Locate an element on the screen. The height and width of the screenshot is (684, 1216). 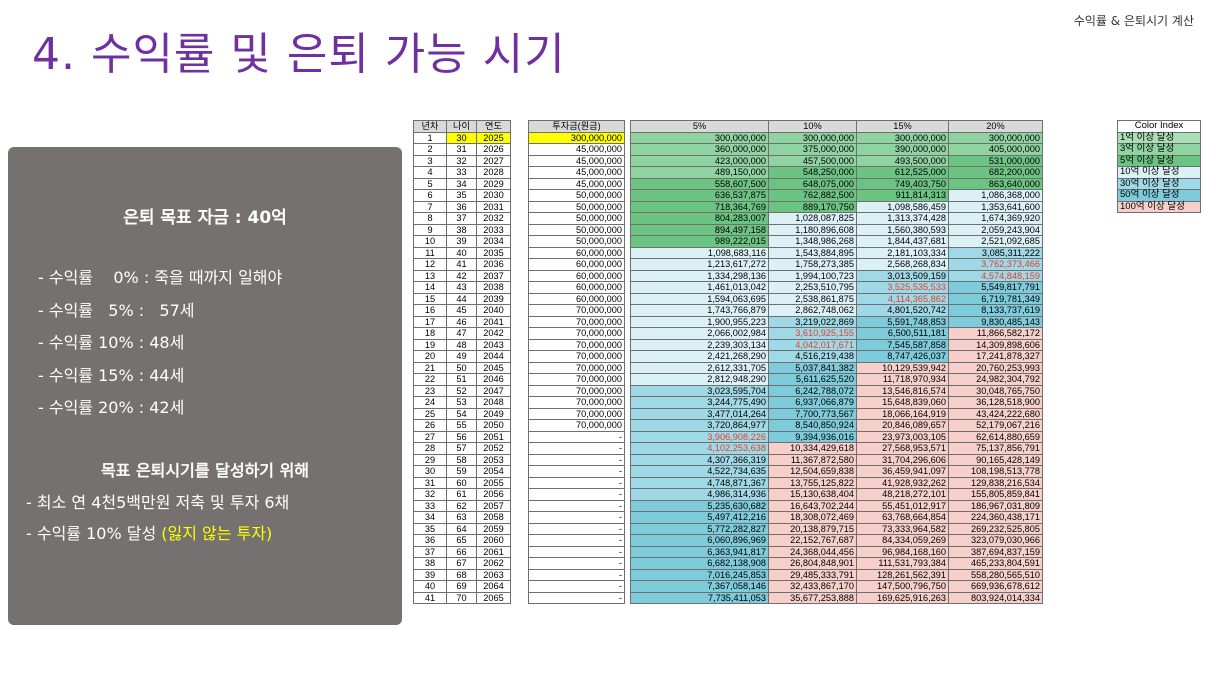
balance-cell: 548,250,000 is located at coordinates (812, 172).